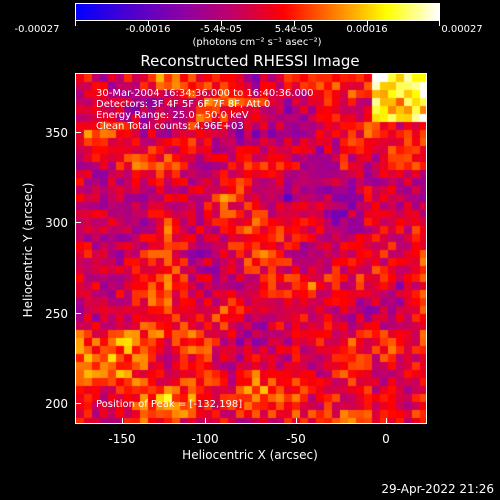 This screenshot has height=500, width=500. Describe the element at coordinates (170, 126) in the screenshot. I see `info-clean-counts: Clean Total counts: 4.96E+03` at that location.